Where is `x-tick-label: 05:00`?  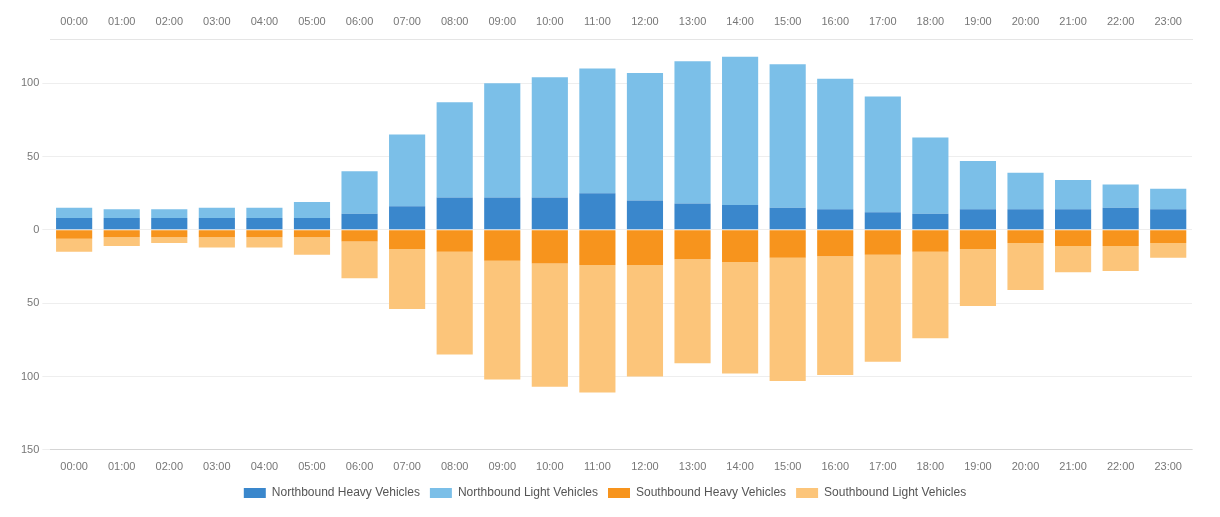 x-tick-label: 05:00 is located at coordinates (312, 466).